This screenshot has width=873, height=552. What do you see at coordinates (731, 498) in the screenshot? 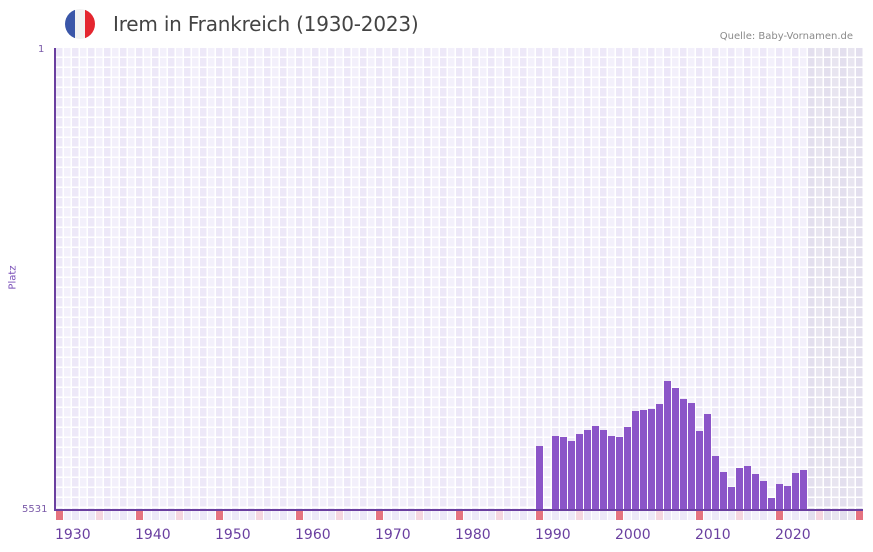
I see `bar-2014` at bounding box center [731, 498].